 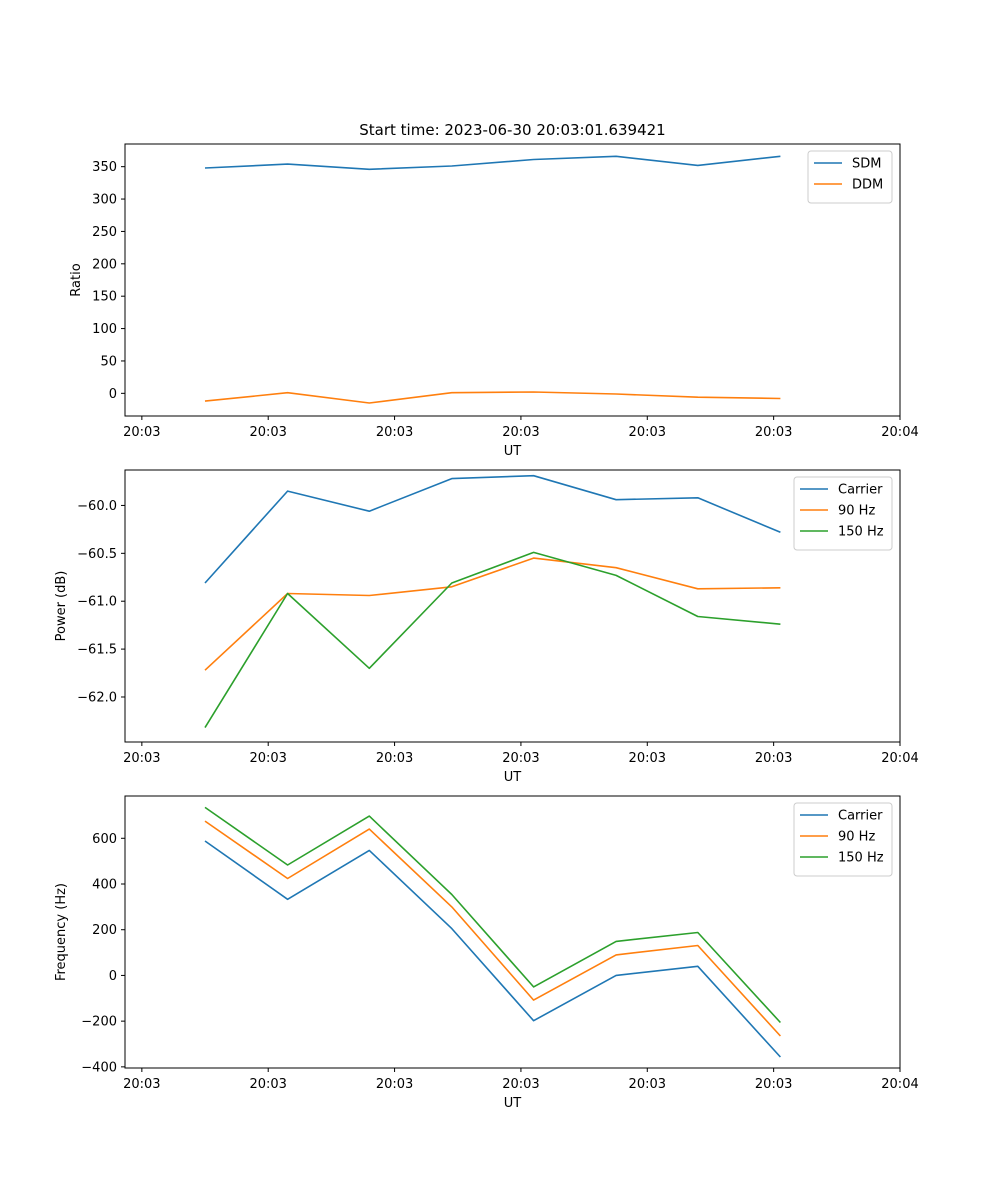 I want to click on legend-box, so click(x=850, y=177).